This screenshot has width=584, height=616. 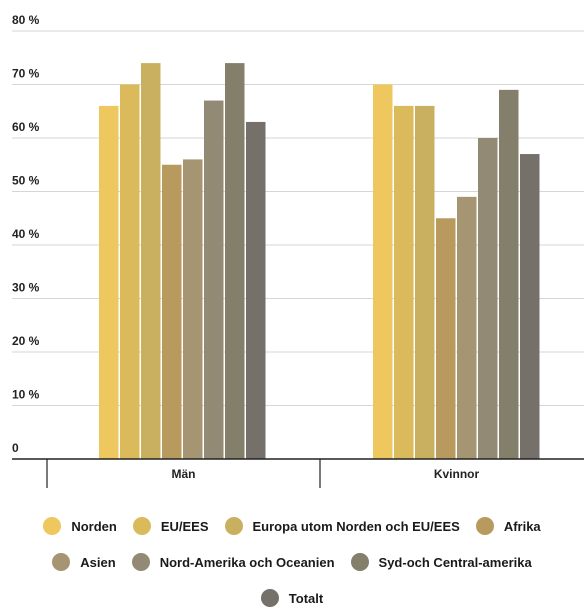 What do you see at coordinates (306, 598) in the screenshot?
I see `legend-label: Totalt` at bounding box center [306, 598].